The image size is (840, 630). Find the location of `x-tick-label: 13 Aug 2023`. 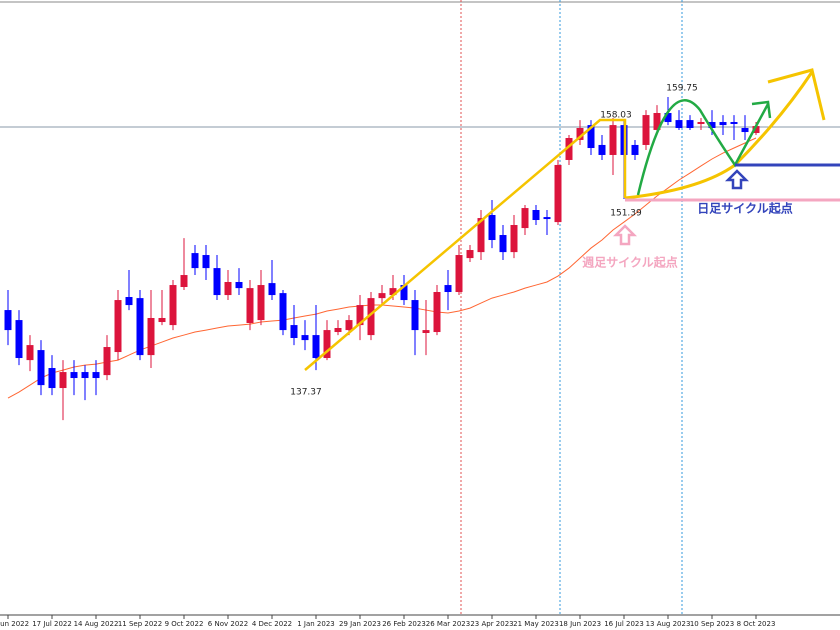

x-tick-label: 13 Aug 2023 is located at coordinates (668, 624).